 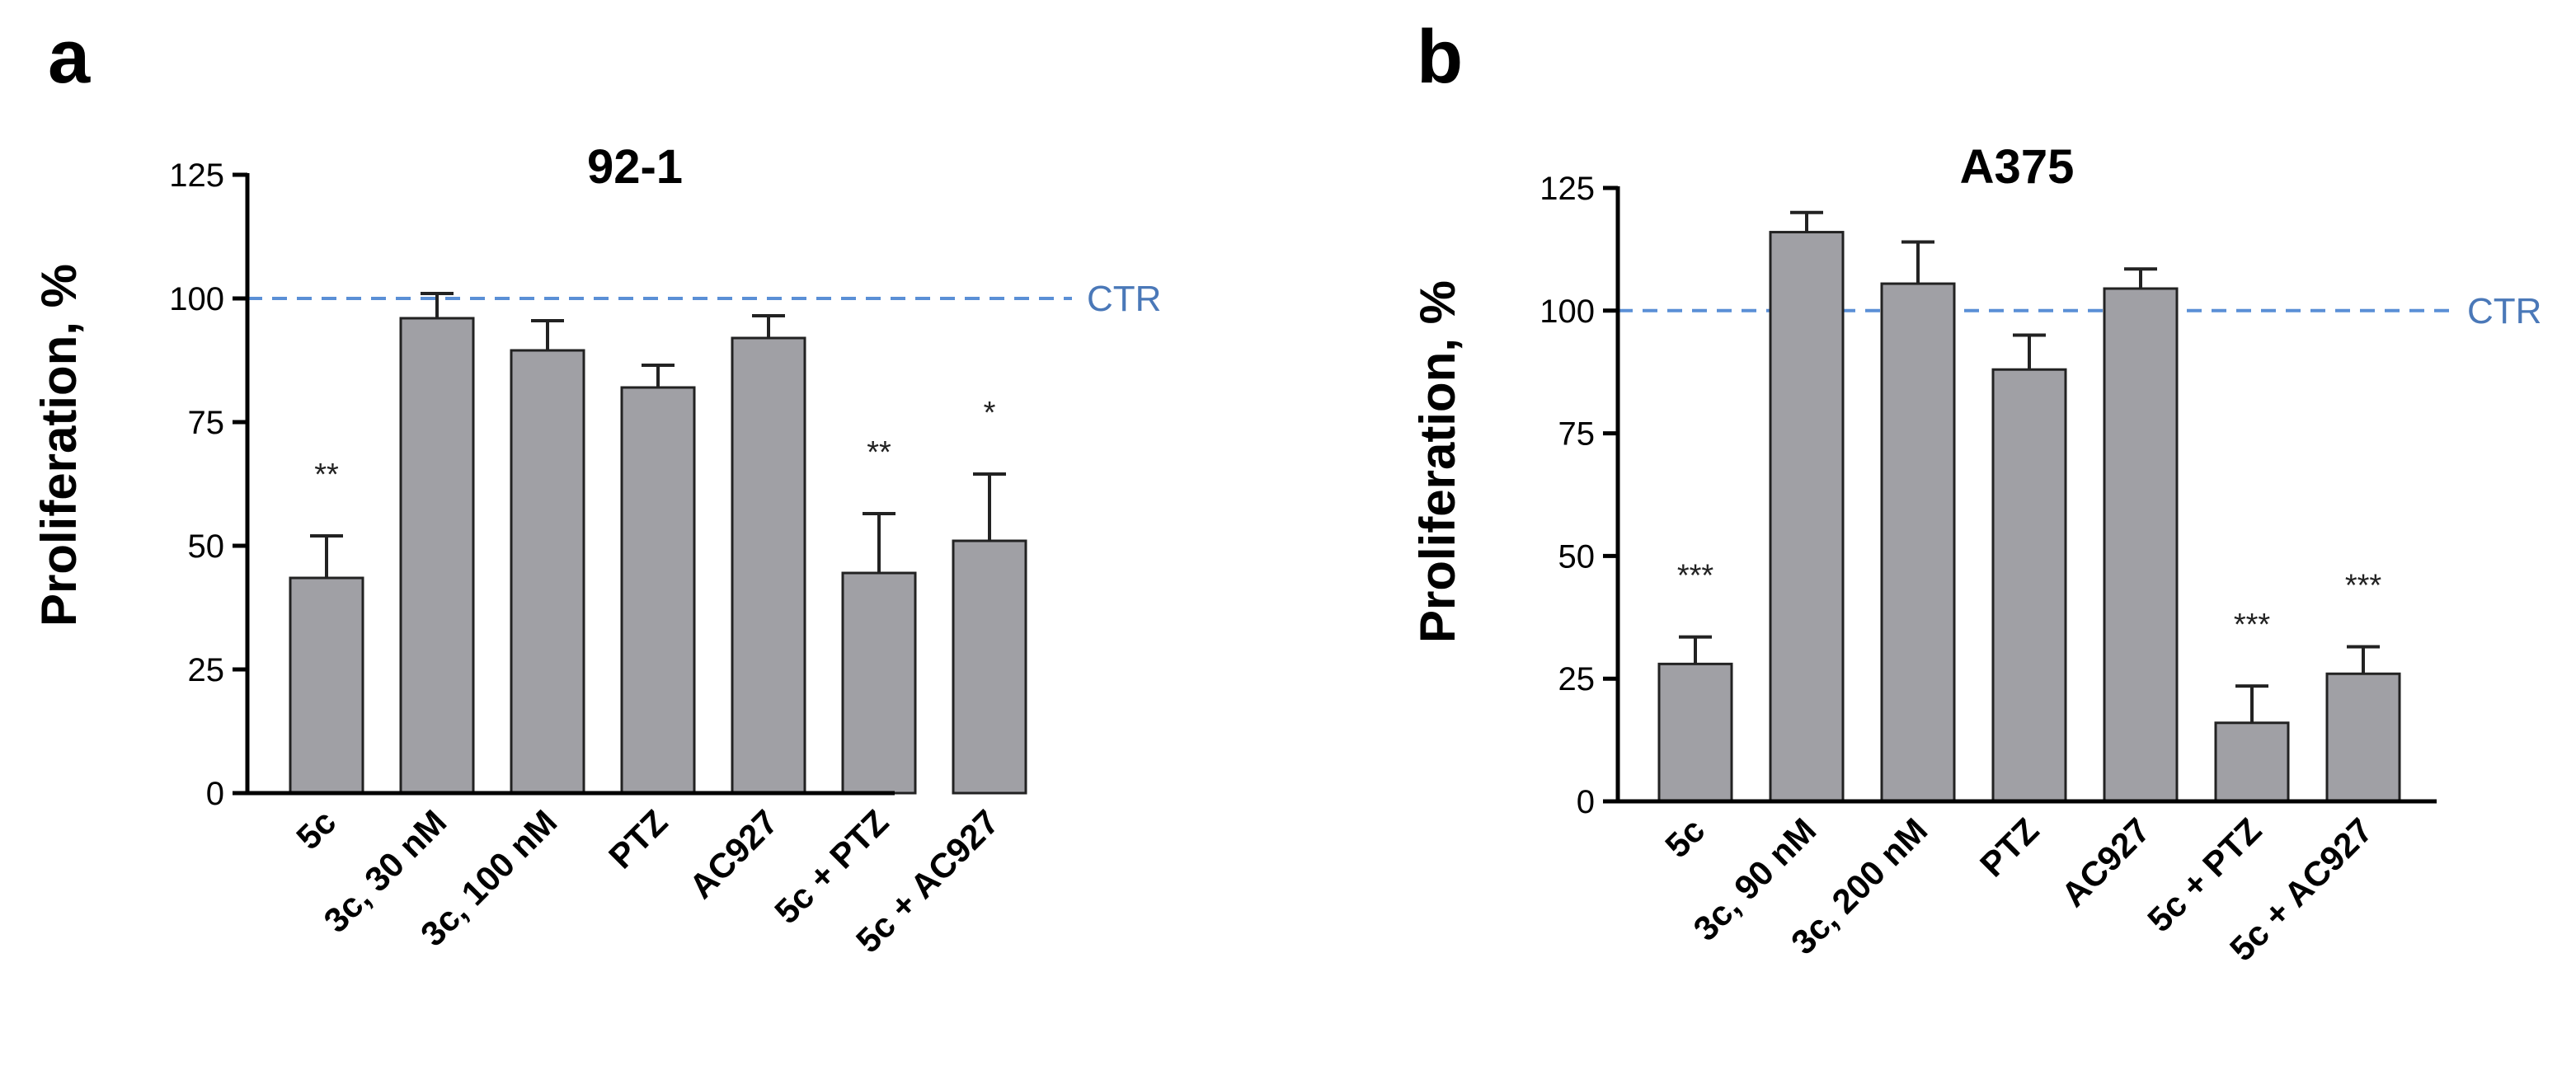 I want to click on category-label-b-0: 5c, so click(x=1684, y=838).